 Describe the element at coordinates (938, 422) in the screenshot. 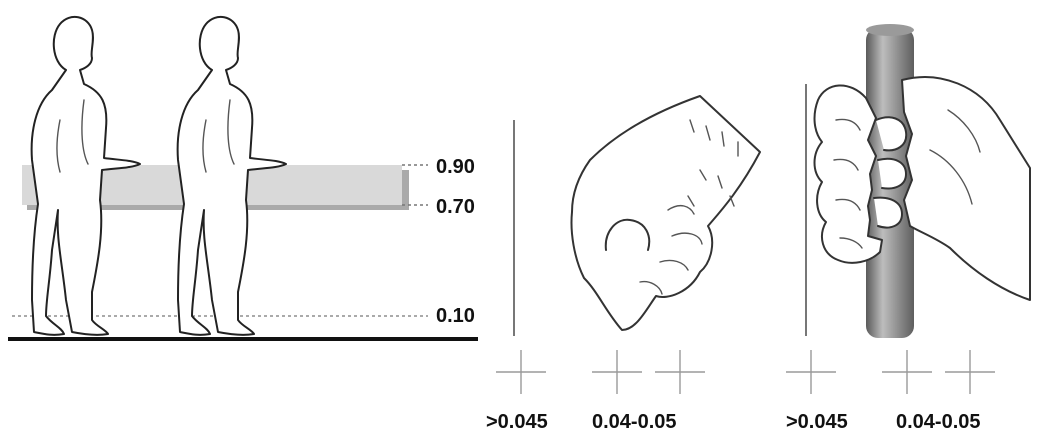

I see `pipe-label-range: 0.04-0.05` at that location.